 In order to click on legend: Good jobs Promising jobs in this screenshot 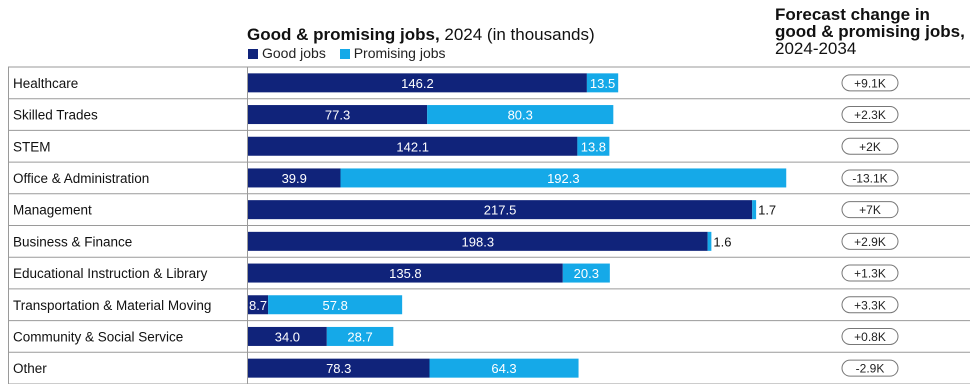, I will do `click(352, 53)`.